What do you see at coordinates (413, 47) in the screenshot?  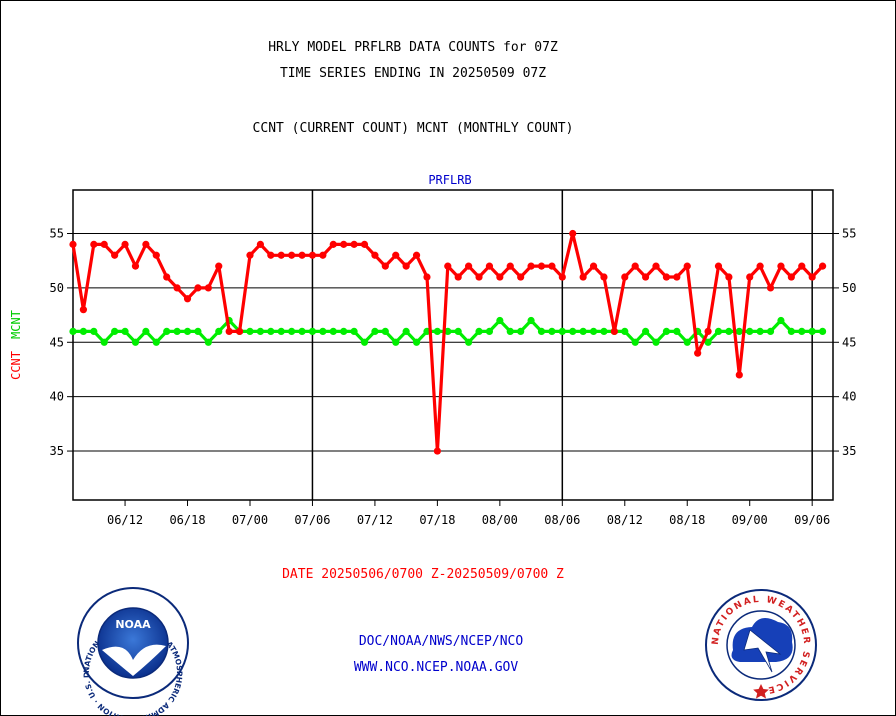 I see `chart-title-line1: HRLY MODEL PRFLRB DATA COUNTS for 07Z` at bounding box center [413, 47].